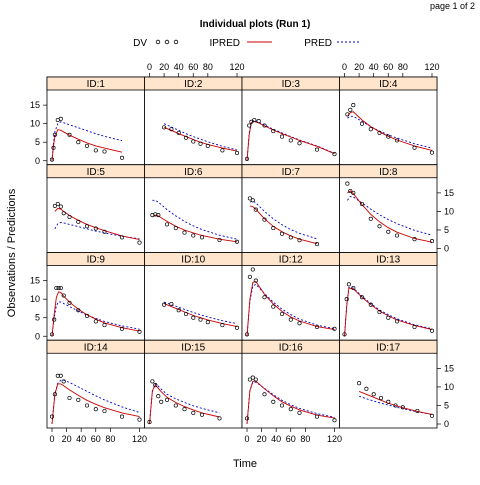 The height and width of the screenshot is (485, 480). I want to click on panel: ID:5, so click(95, 208).